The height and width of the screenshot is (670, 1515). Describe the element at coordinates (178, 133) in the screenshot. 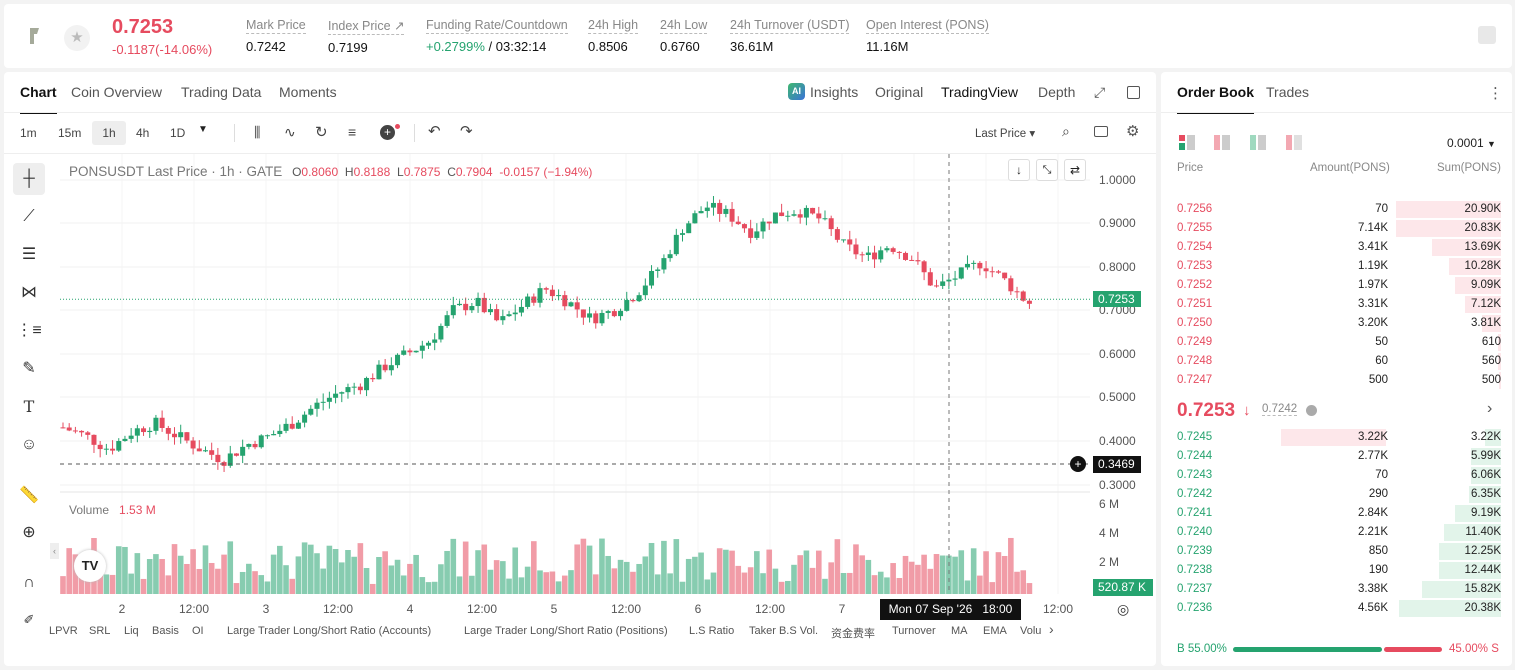

I see `interval-1d: 1D` at that location.